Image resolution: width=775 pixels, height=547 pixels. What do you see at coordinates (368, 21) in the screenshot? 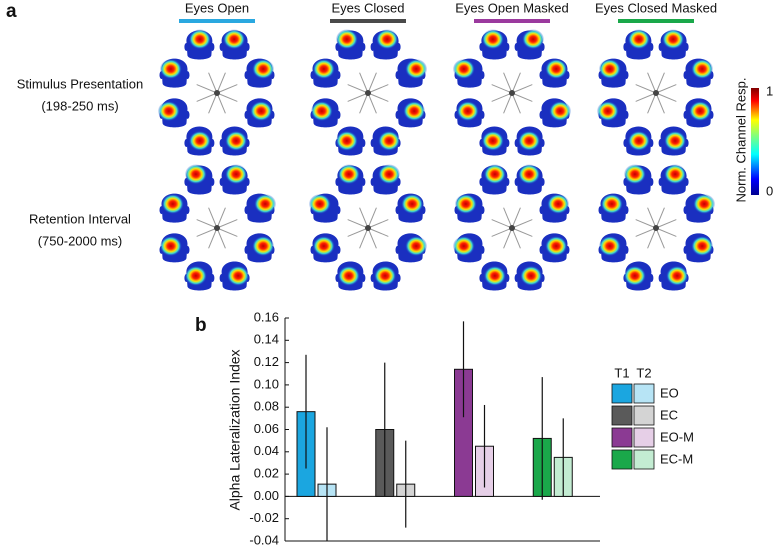
I see `column-underline` at bounding box center [368, 21].